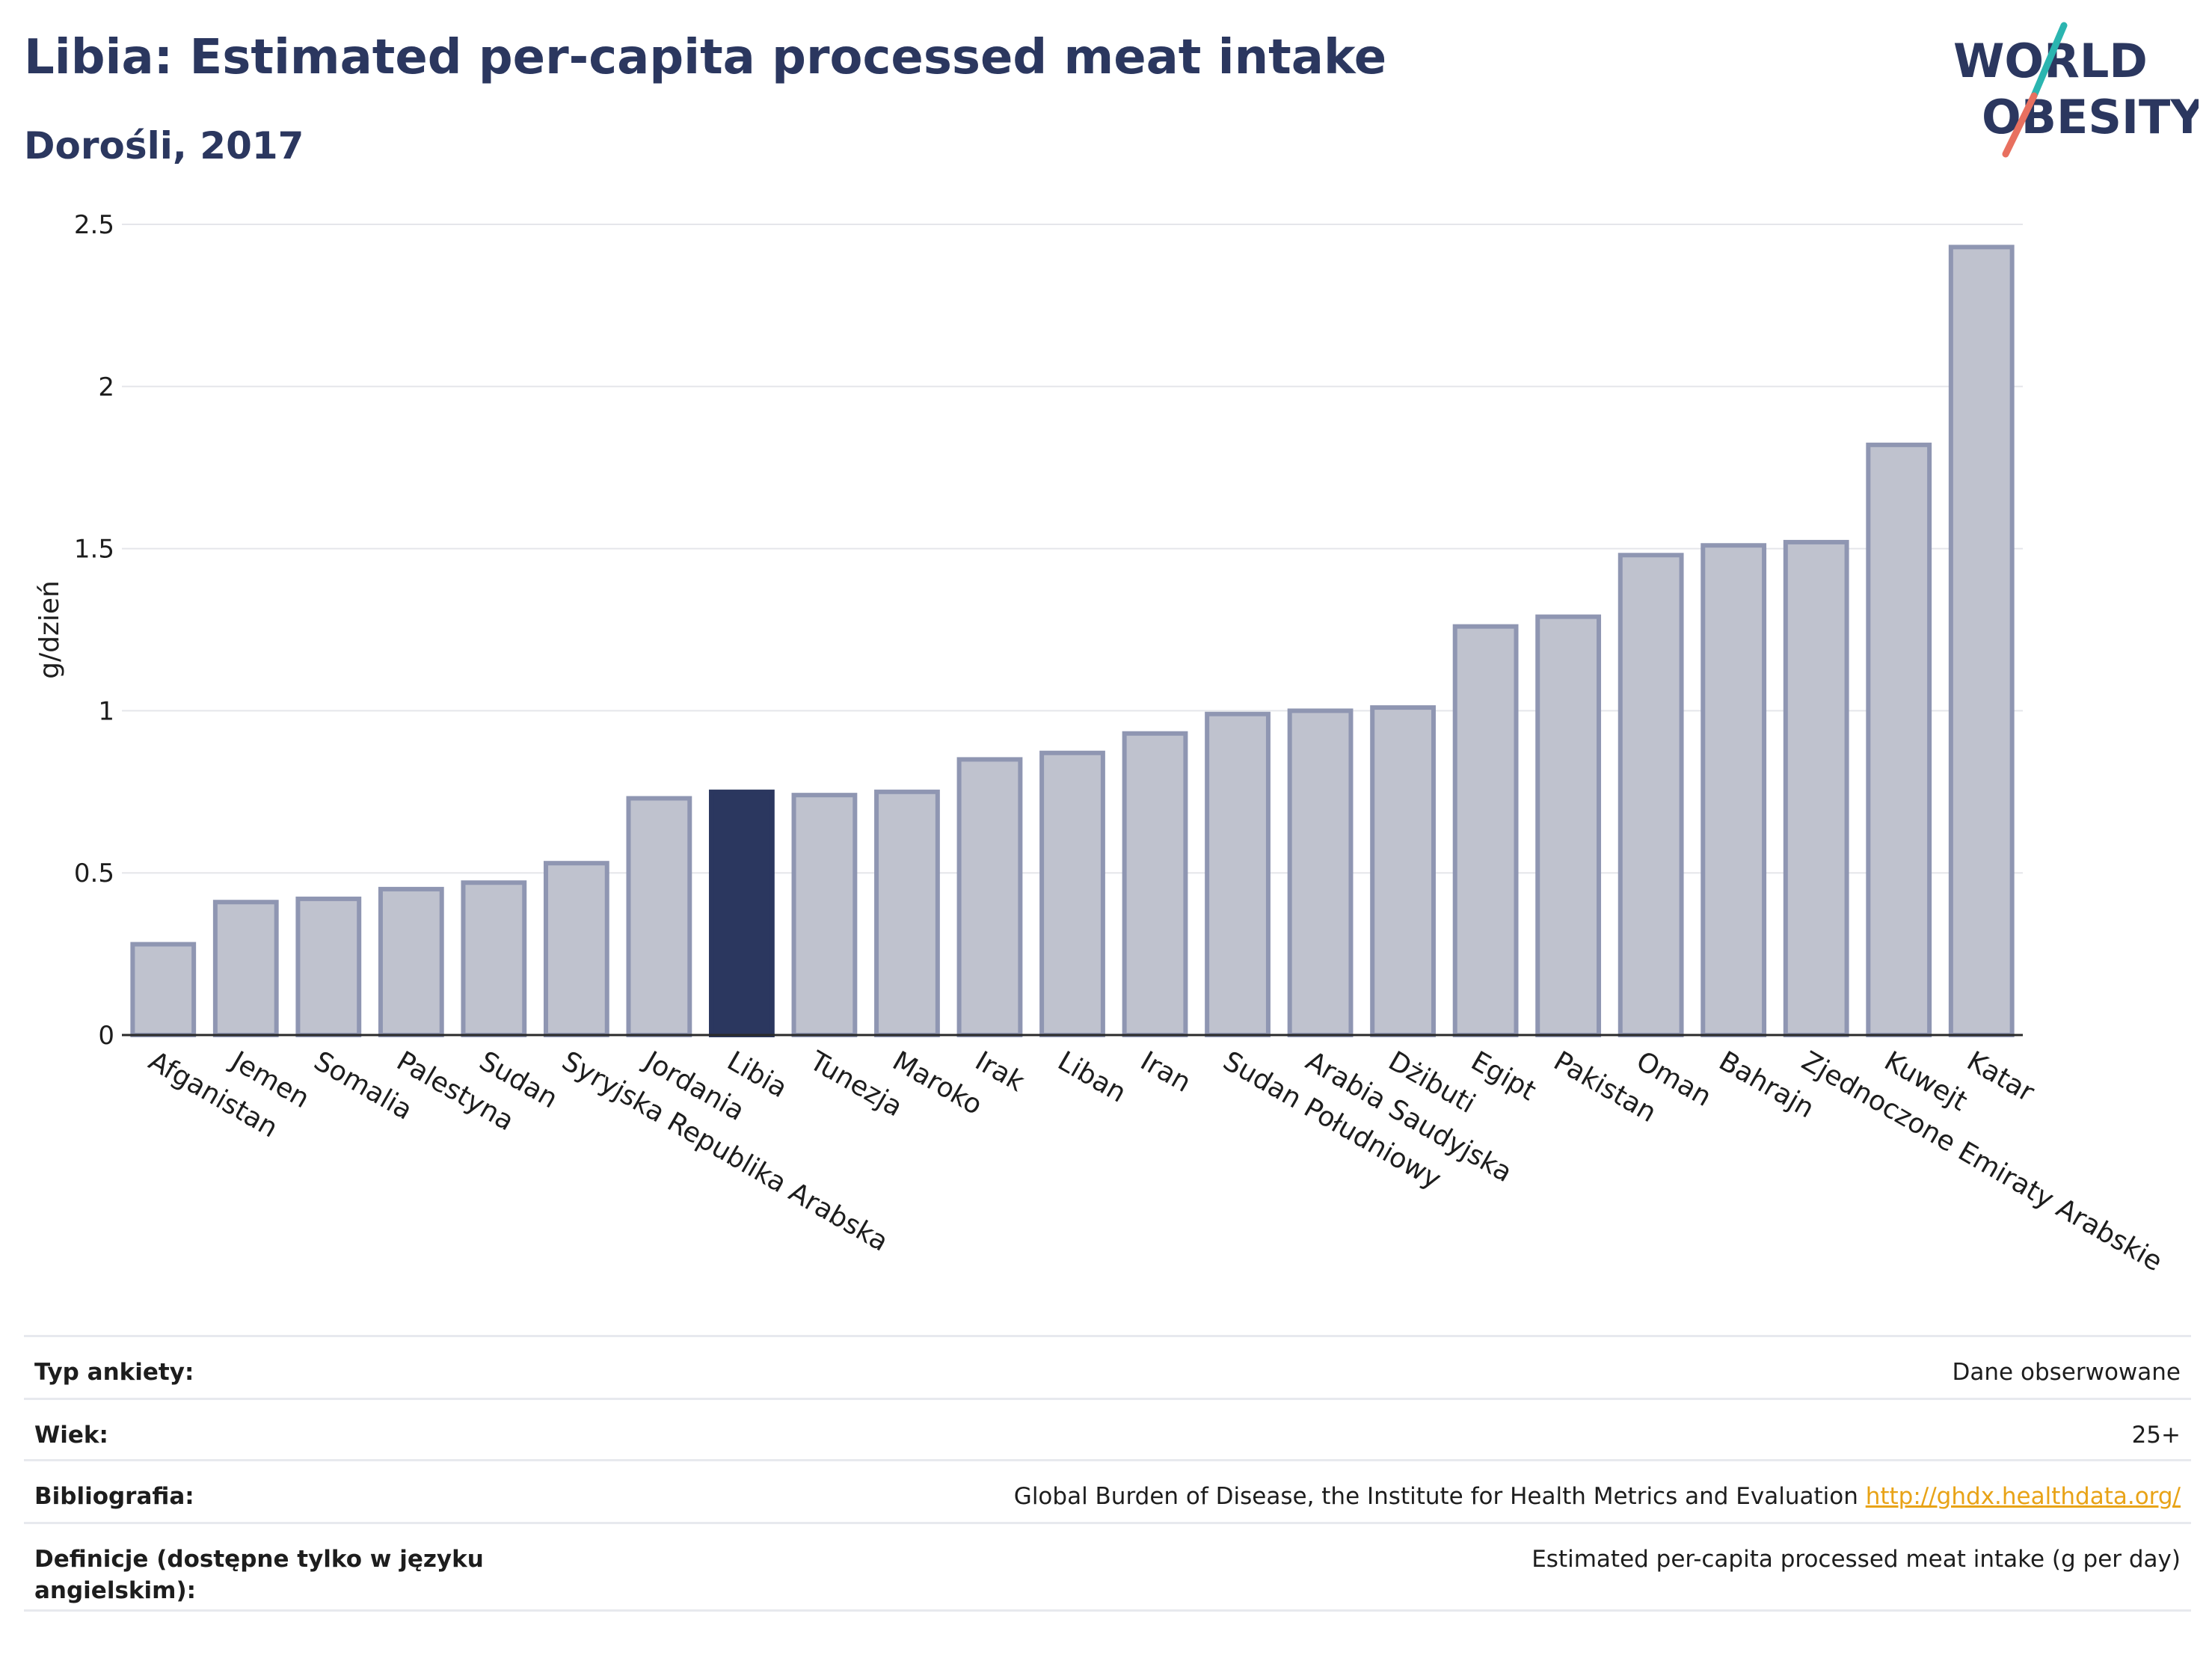 The height and width of the screenshot is (1655, 2212). I want to click on bar-iran, so click(1155, 884).